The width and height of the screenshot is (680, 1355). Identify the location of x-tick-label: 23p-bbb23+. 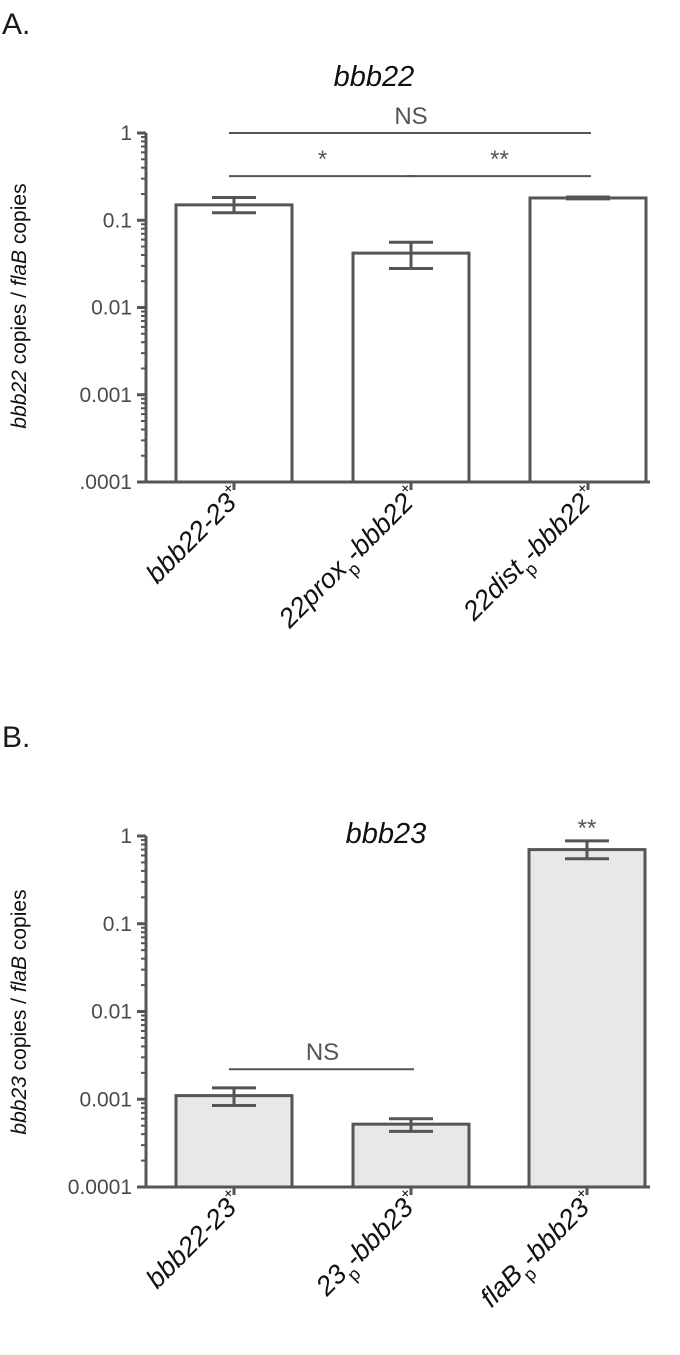
(369, 1245).